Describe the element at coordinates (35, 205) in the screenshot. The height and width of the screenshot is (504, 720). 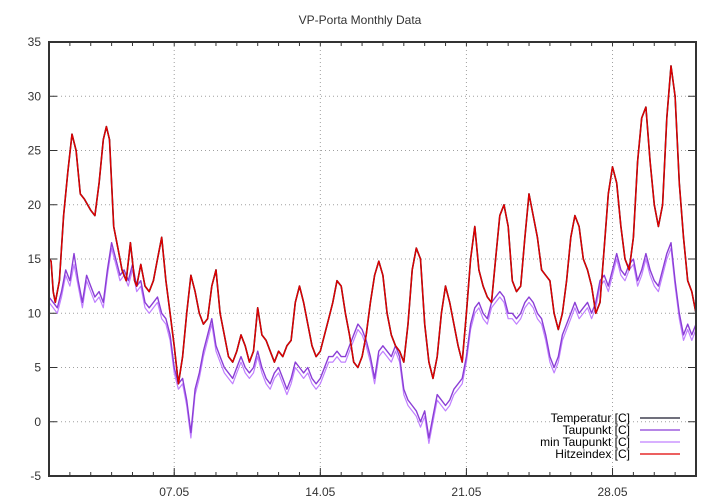
I see `y-tick-label: 20` at that location.